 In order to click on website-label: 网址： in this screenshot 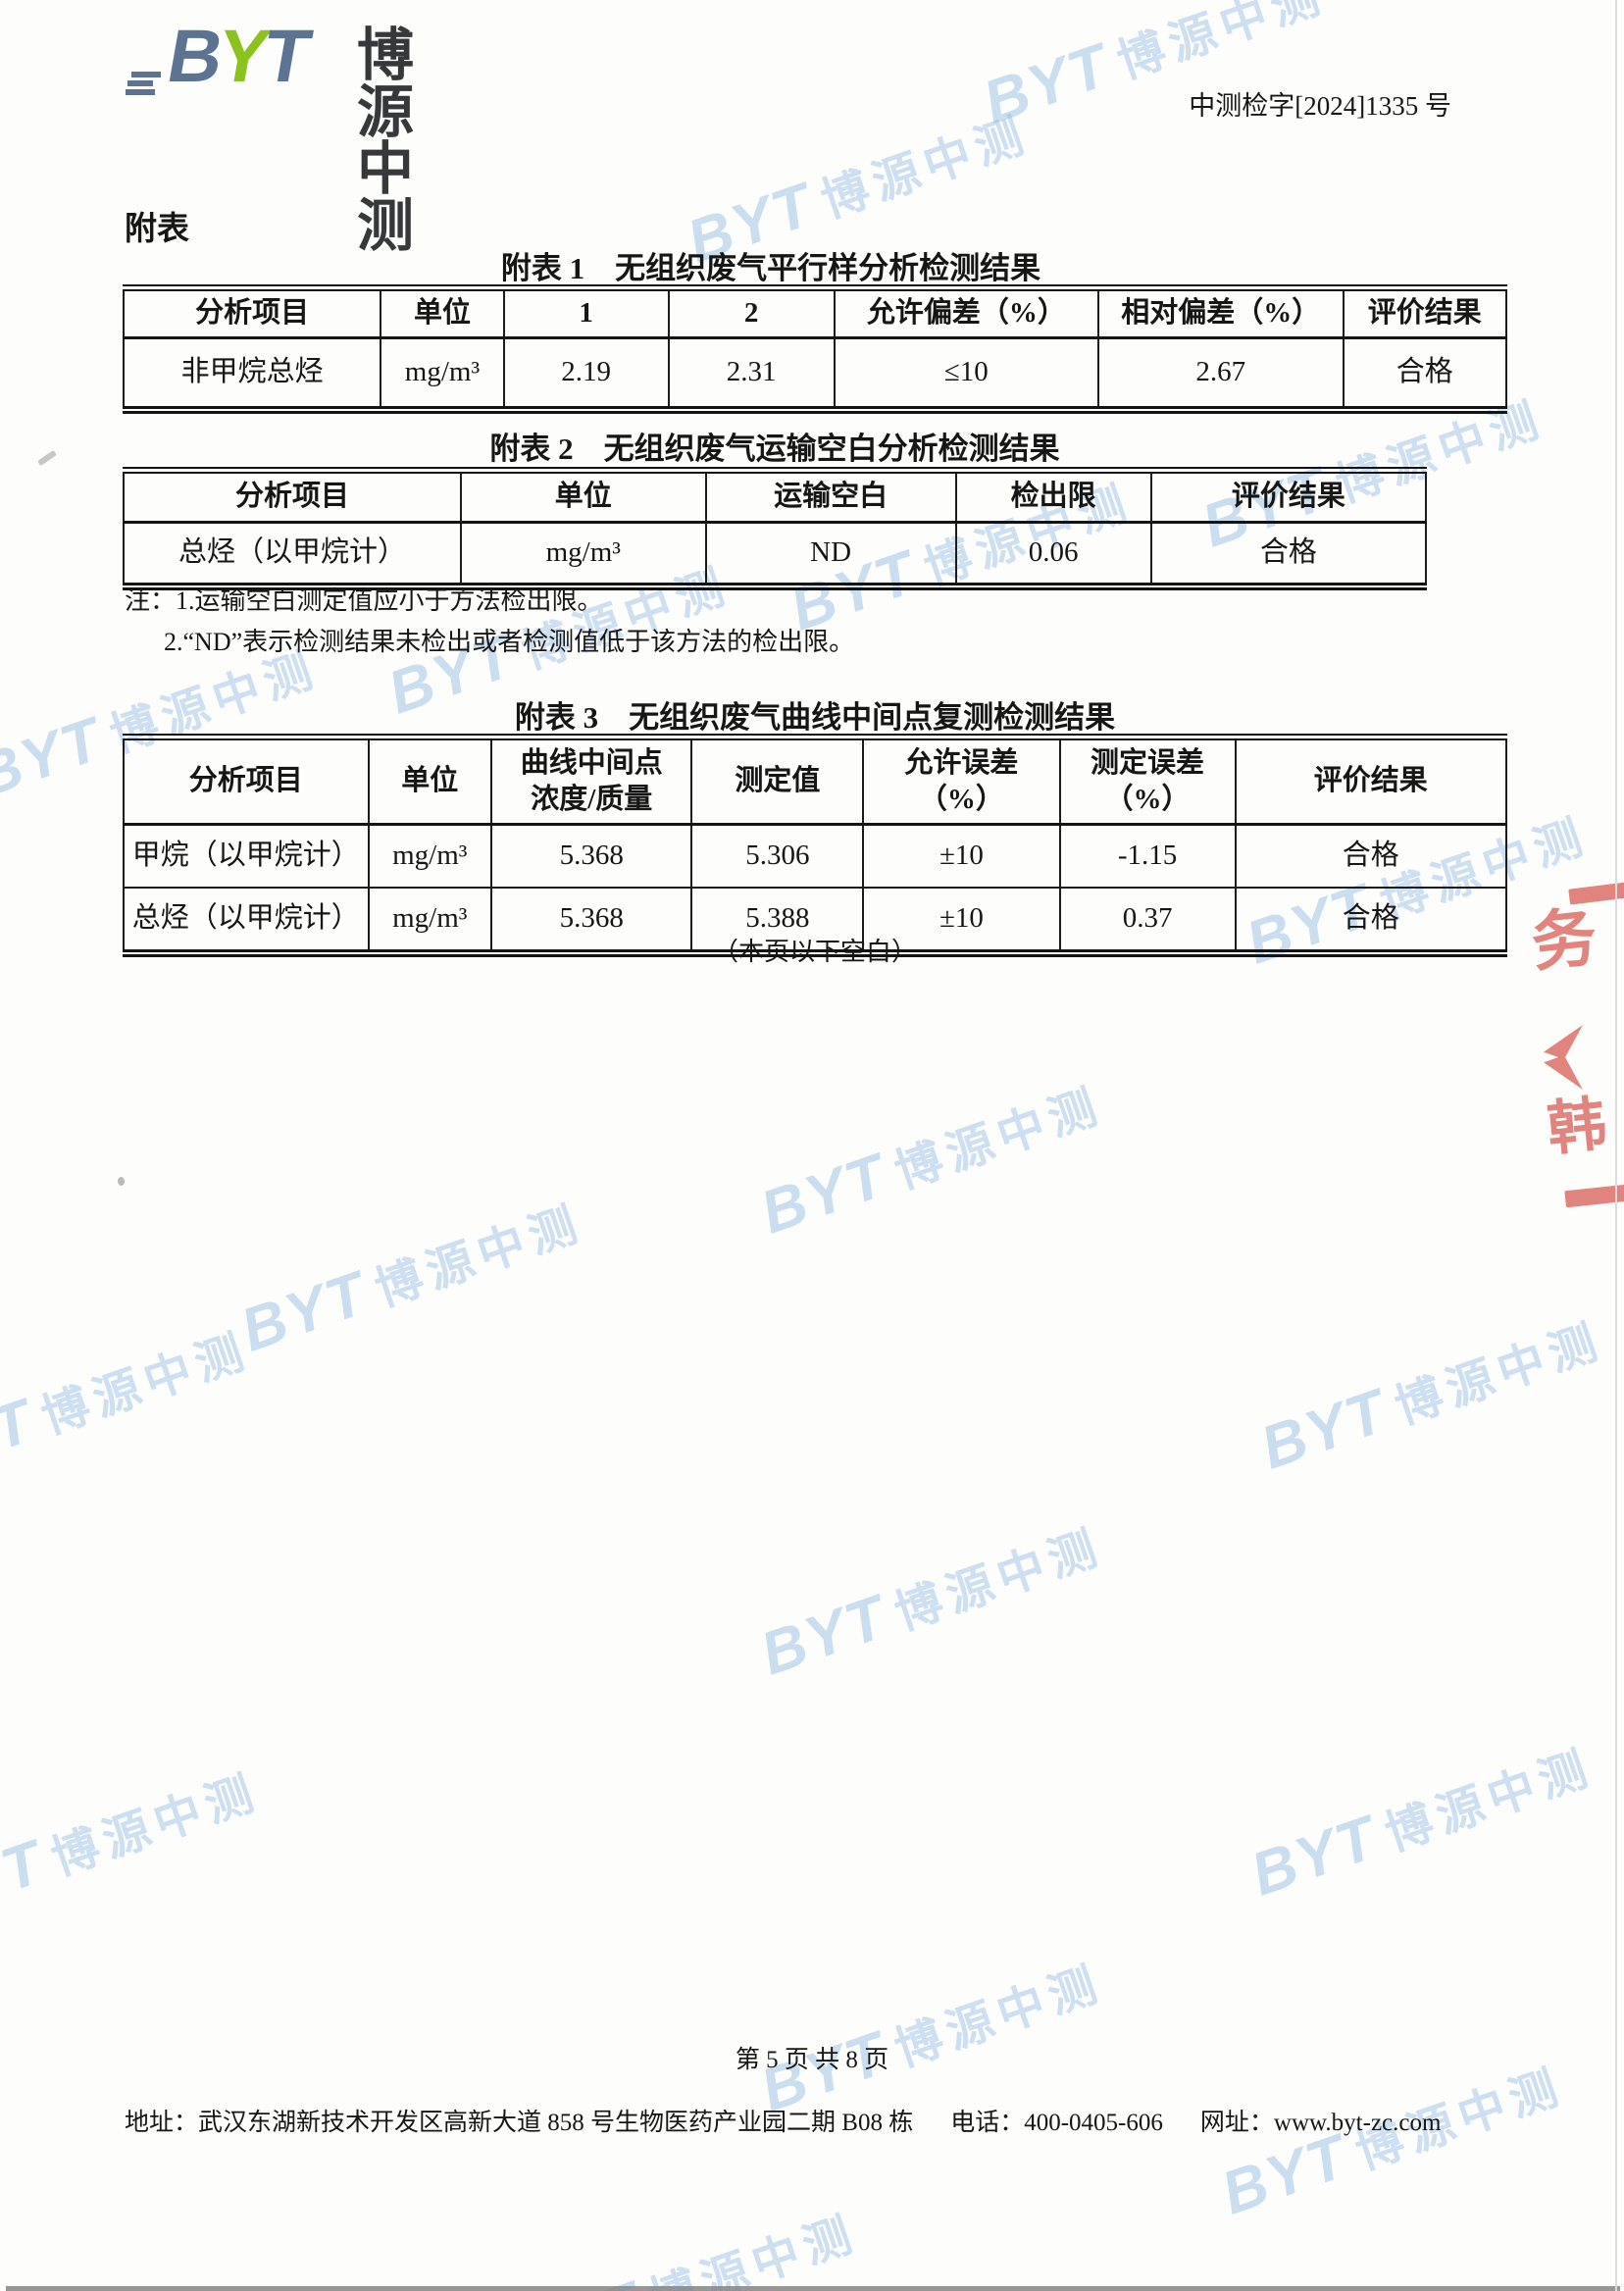, I will do `click(1236, 2123)`.